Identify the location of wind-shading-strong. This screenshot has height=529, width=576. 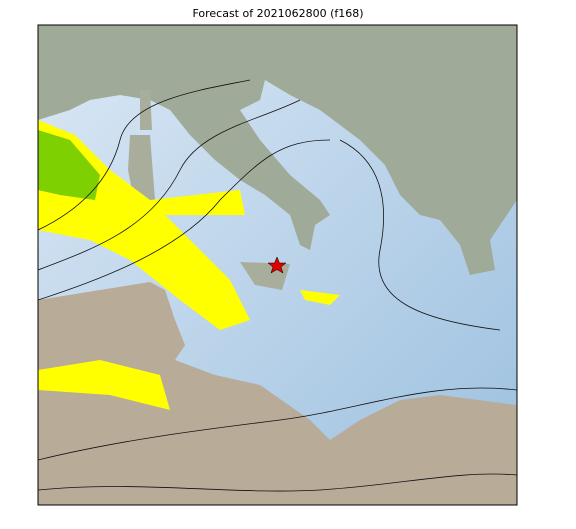
(69, 165).